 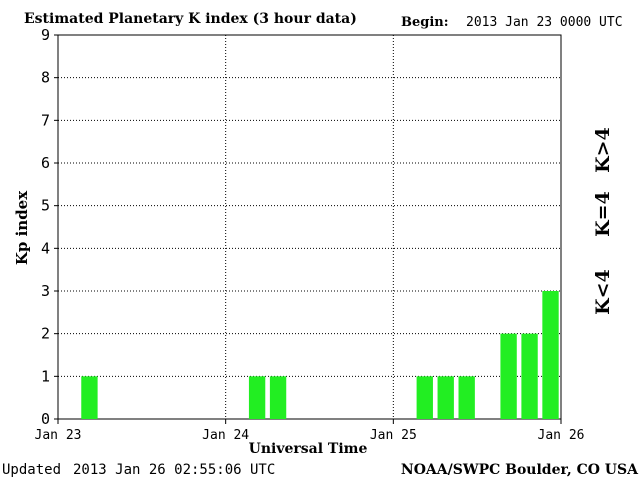 I want to click on y-tick-label: 3, so click(x=45, y=291).